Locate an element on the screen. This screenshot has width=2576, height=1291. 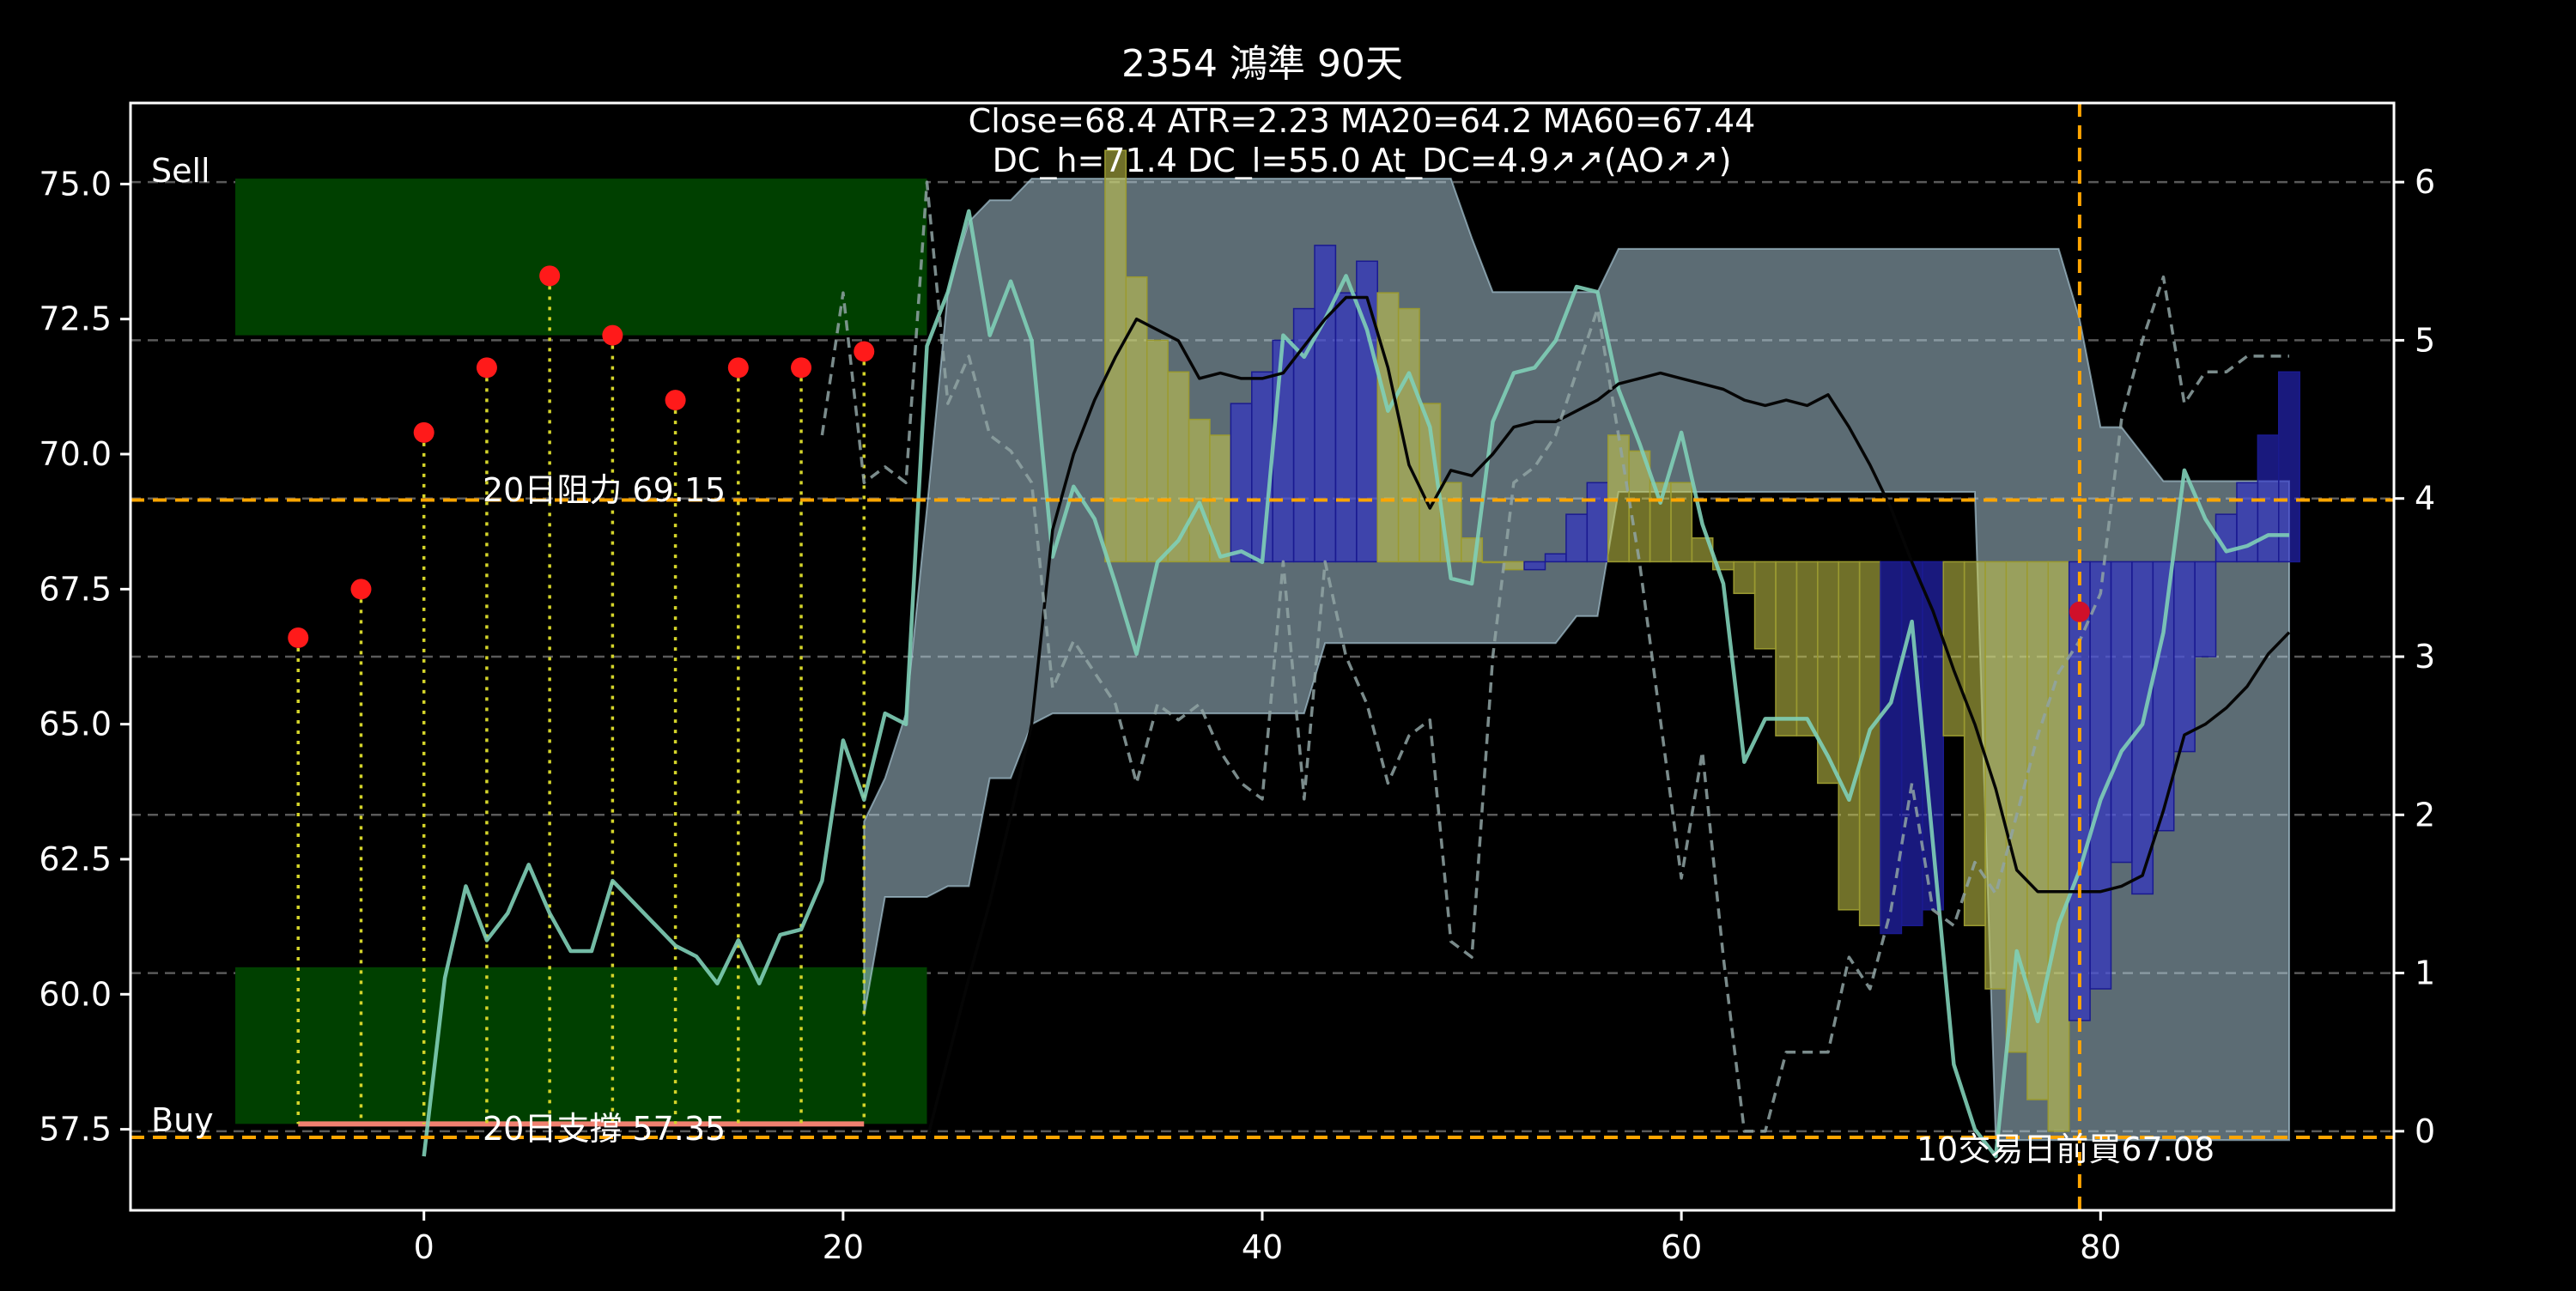
y-tick-label: 65.0 is located at coordinates (75, 725).